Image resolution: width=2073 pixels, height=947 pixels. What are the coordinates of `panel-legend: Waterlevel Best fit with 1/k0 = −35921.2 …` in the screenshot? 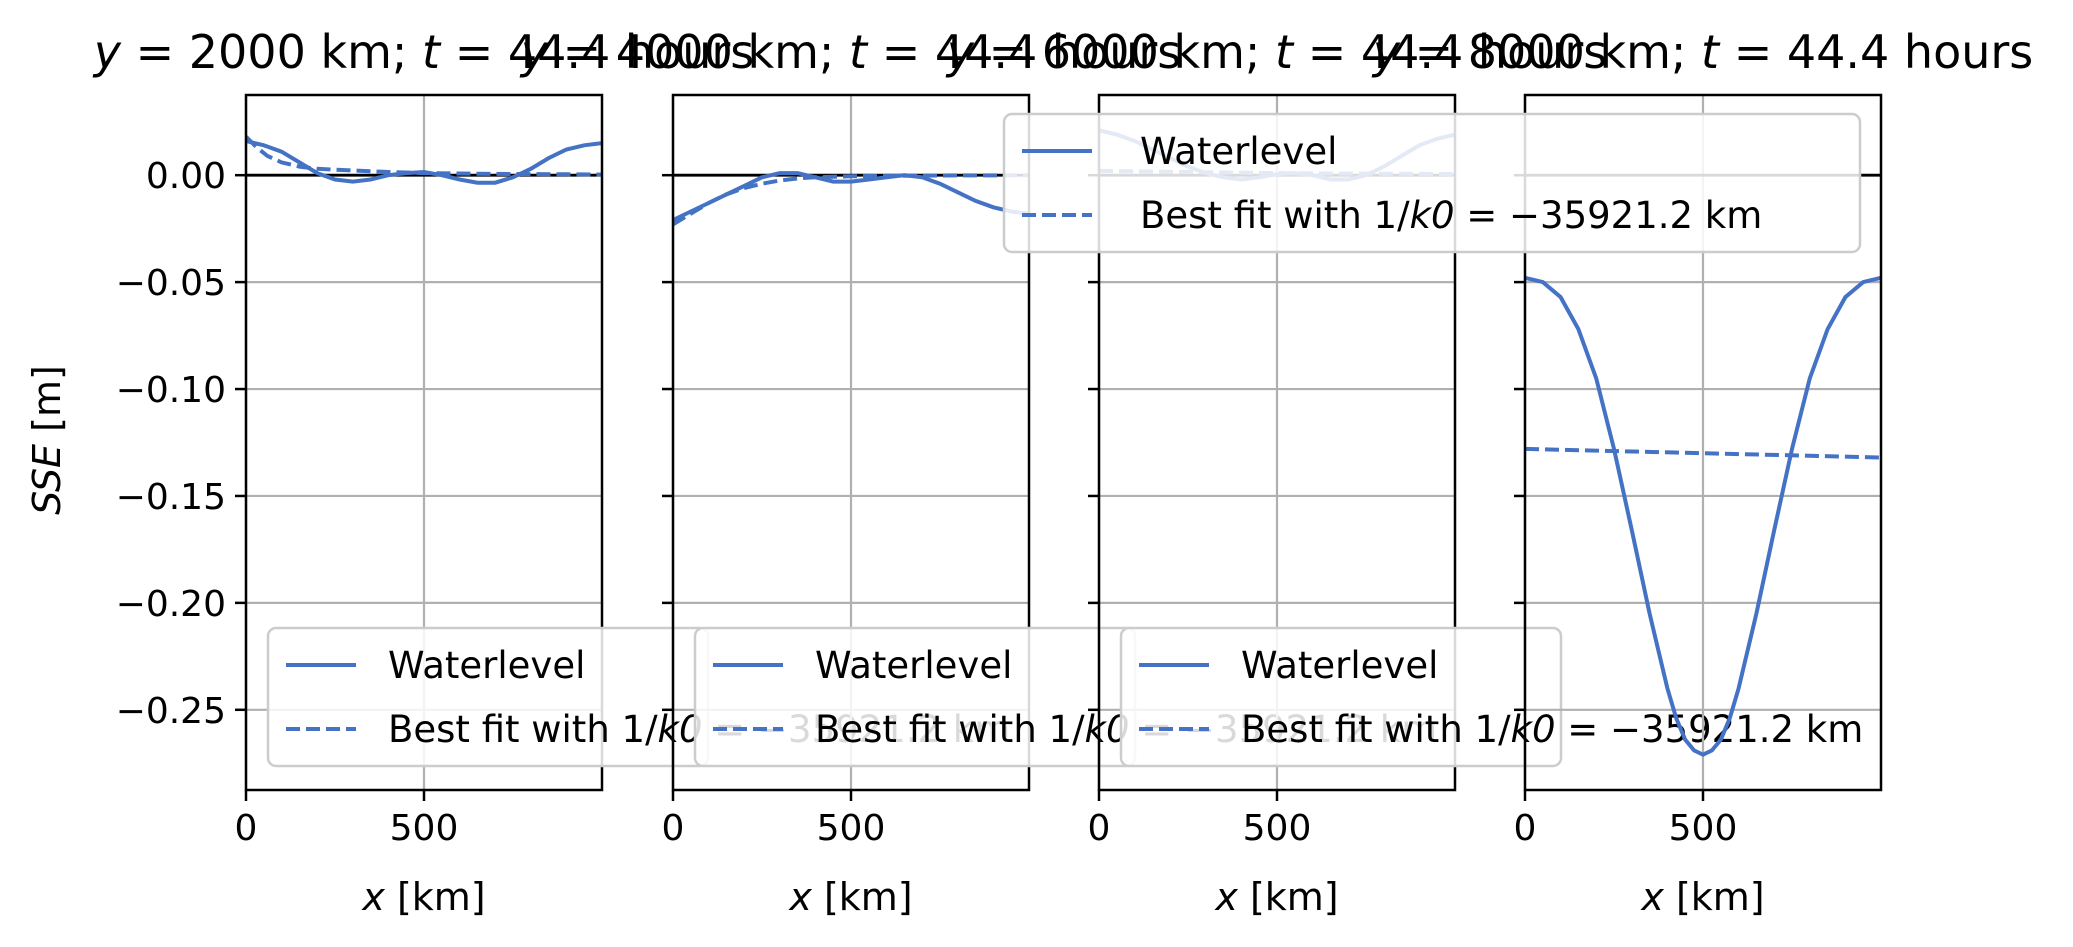 It's located at (1491, 697).